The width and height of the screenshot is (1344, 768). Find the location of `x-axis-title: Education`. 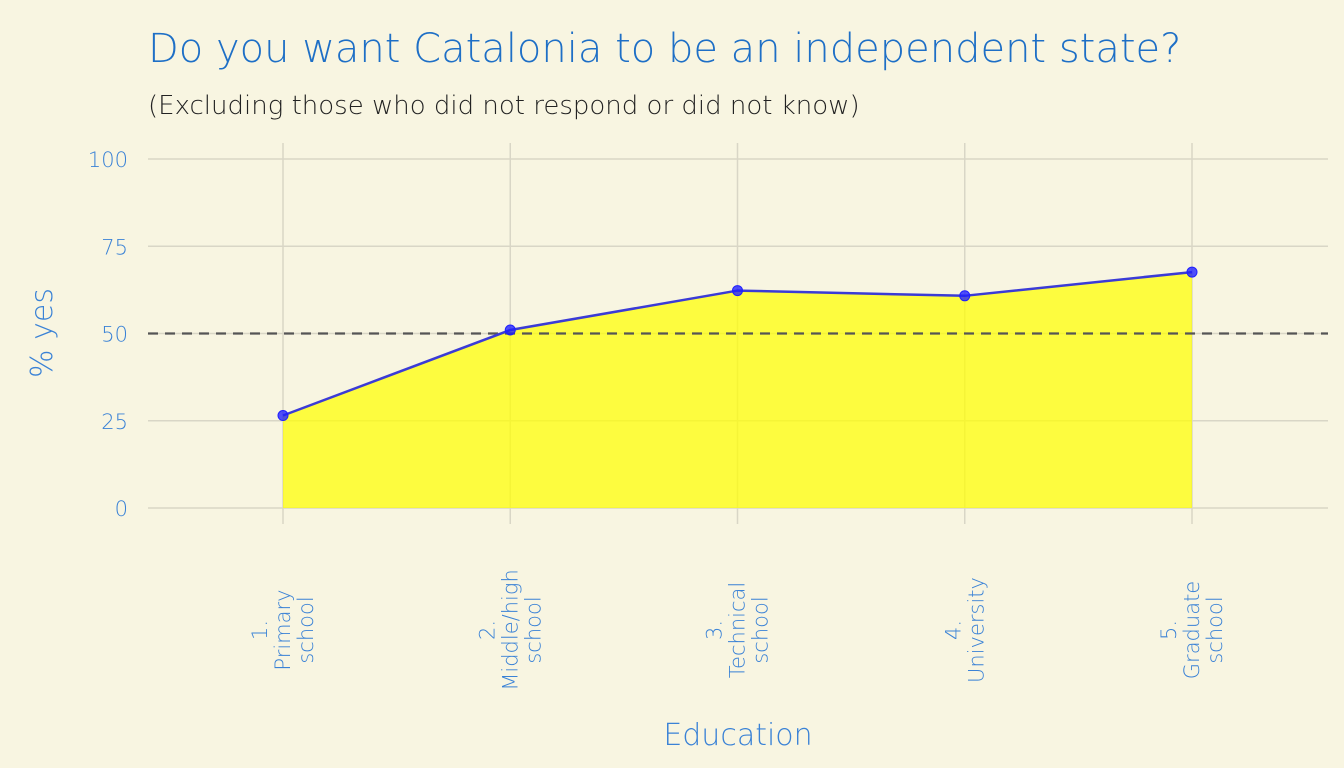

x-axis-title: Education is located at coordinates (737, 735).